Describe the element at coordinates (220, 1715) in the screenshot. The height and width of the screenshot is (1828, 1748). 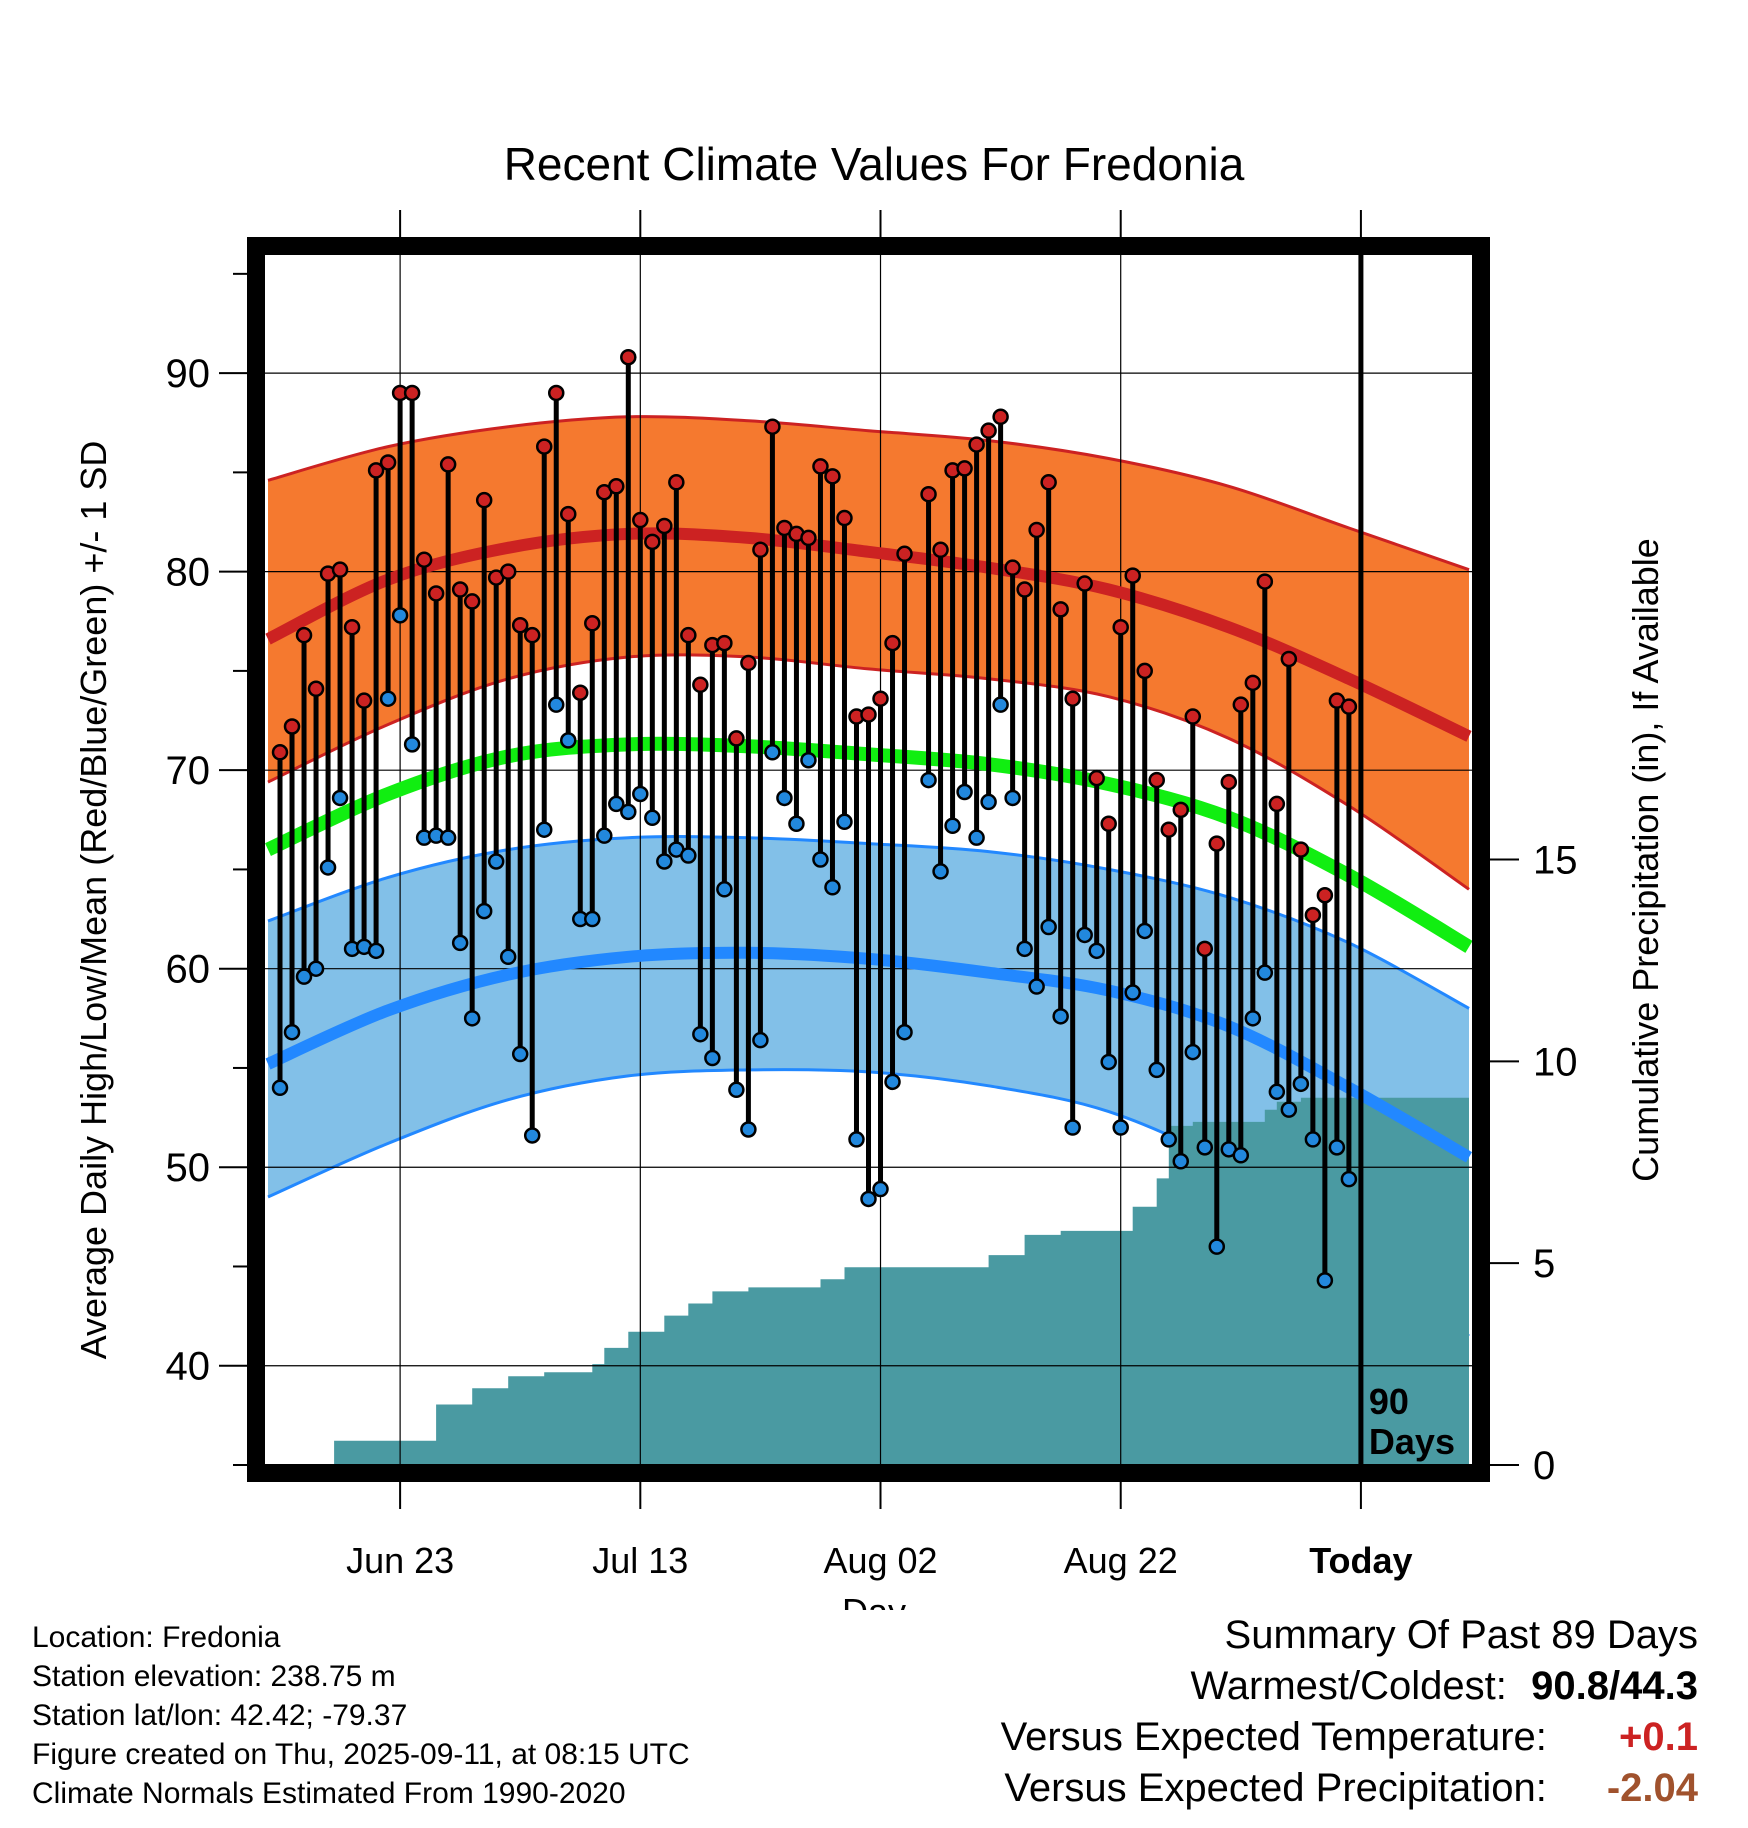
I see `latlon-text: Station lat/lon: 42.42; -79.37` at that location.